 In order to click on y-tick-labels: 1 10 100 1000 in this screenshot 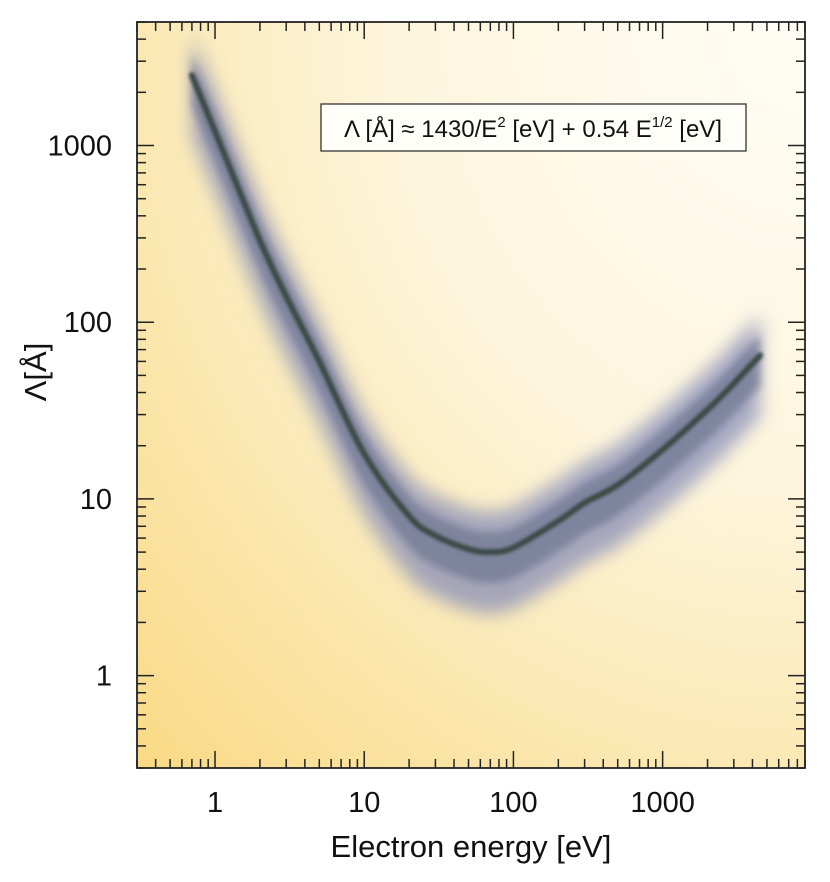, I will do `click(79, 412)`.